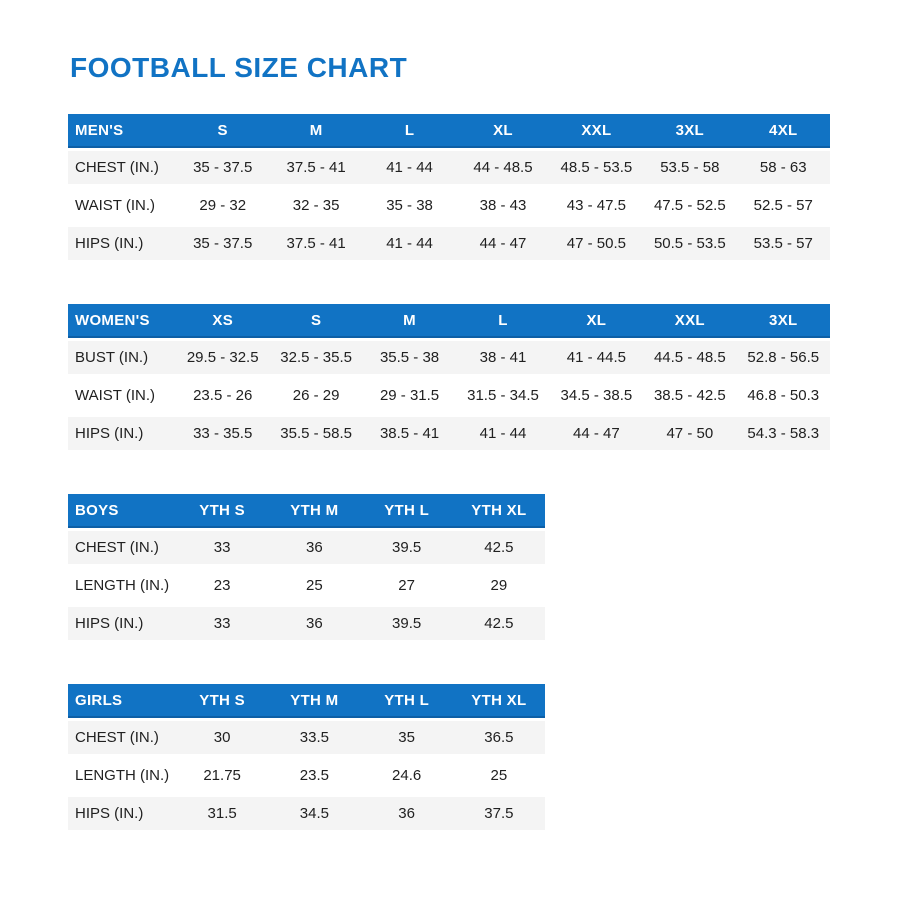 The width and height of the screenshot is (900, 900). What do you see at coordinates (223, 436) in the screenshot?
I see `measurement-value: 33 - 35.5` at bounding box center [223, 436].